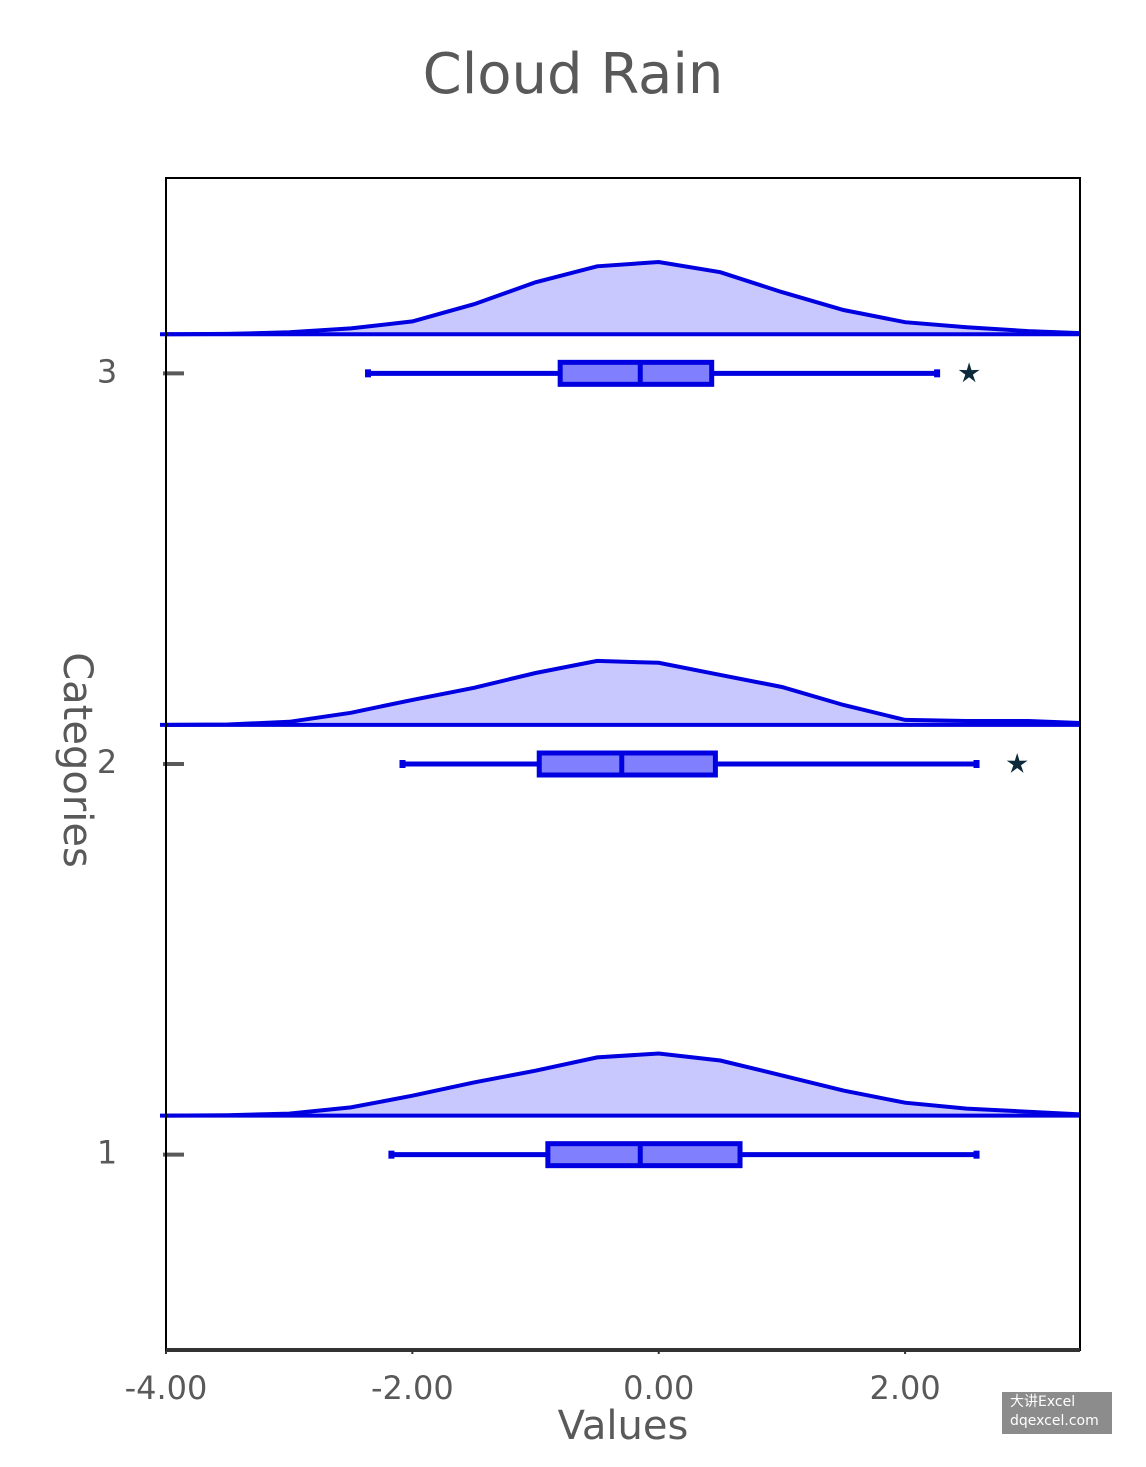 The image size is (1146, 1467). What do you see at coordinates (623, 1426) in the screenshot?
I see `x-axis-label: Values` at bounding box center [623, 1426].